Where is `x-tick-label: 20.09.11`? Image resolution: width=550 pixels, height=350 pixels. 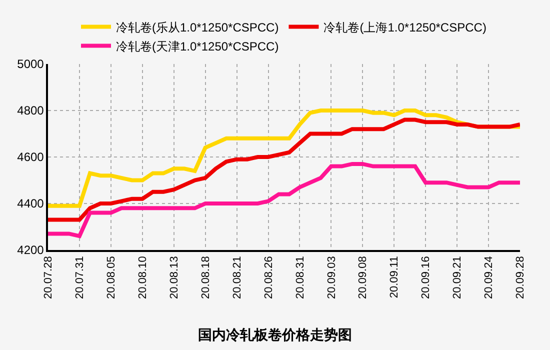 x-tick-label: 20.09.11 is located at coordinates (394, 277).